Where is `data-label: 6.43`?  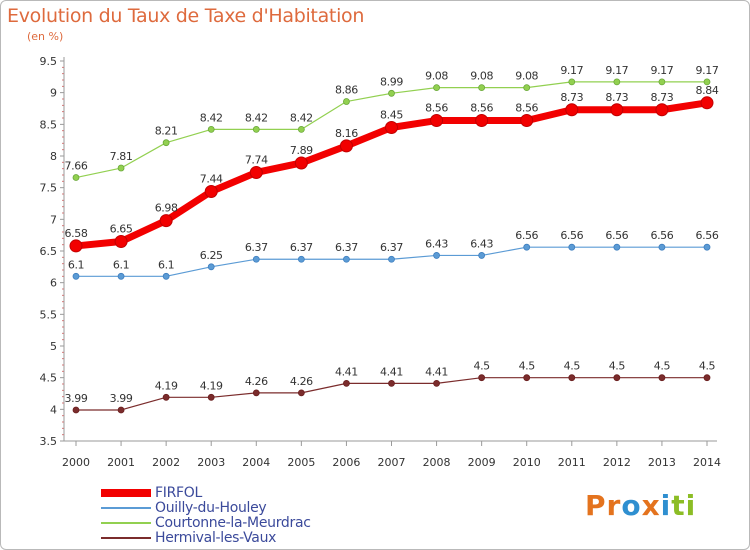
data-label: 6.43 is located at coordinates (481, 243).